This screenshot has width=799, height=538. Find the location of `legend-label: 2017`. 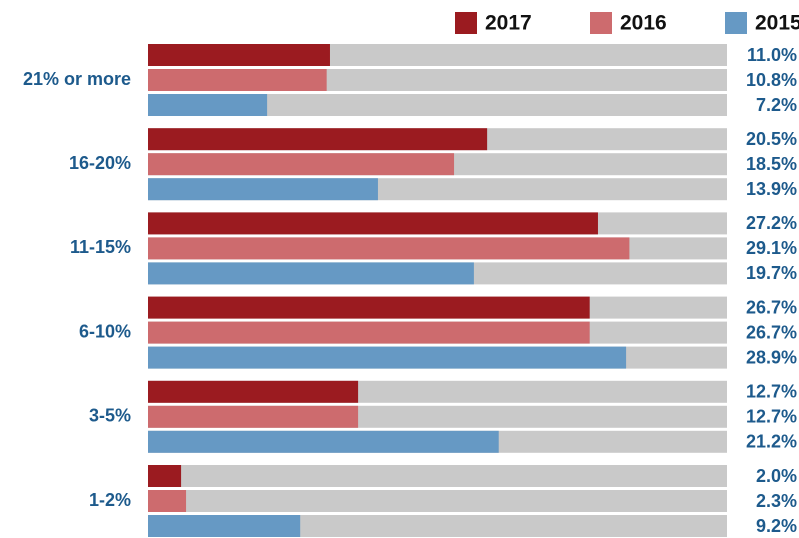

legend-label: 2017 is located at coordinates (508, 23).